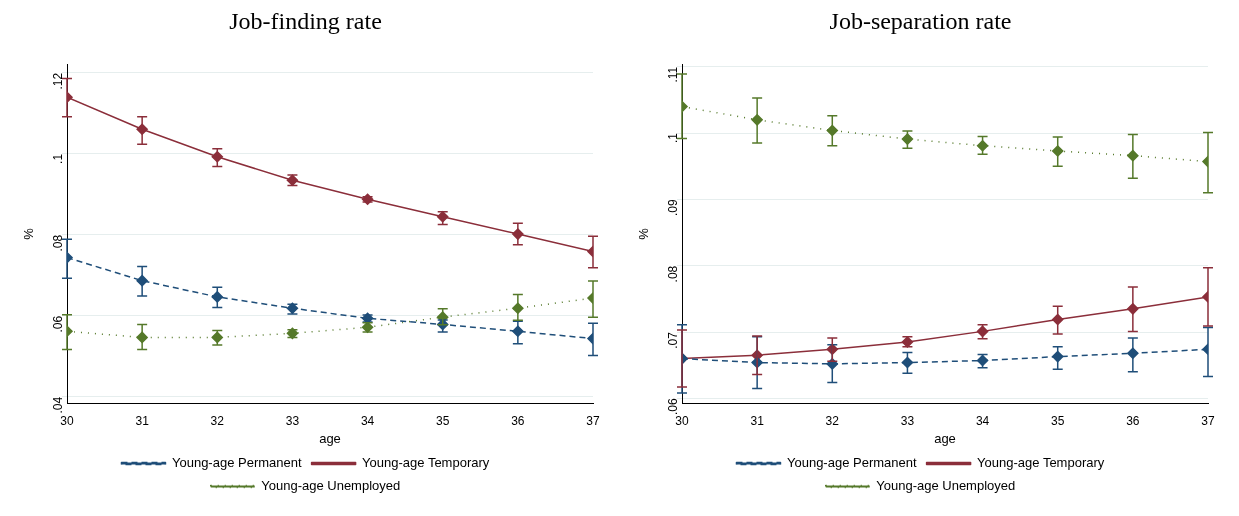 This screenshot has height=516, width=1239. I want to click on y-tick-label: .11, so click(673, 74).